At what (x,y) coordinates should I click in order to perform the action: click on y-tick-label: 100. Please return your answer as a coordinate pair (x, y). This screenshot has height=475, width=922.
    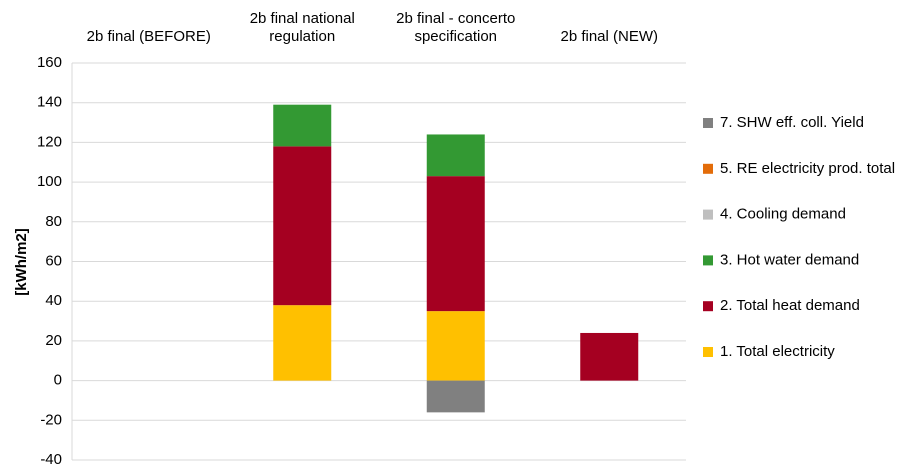
    Looking at the image, I should click on (49, 181).